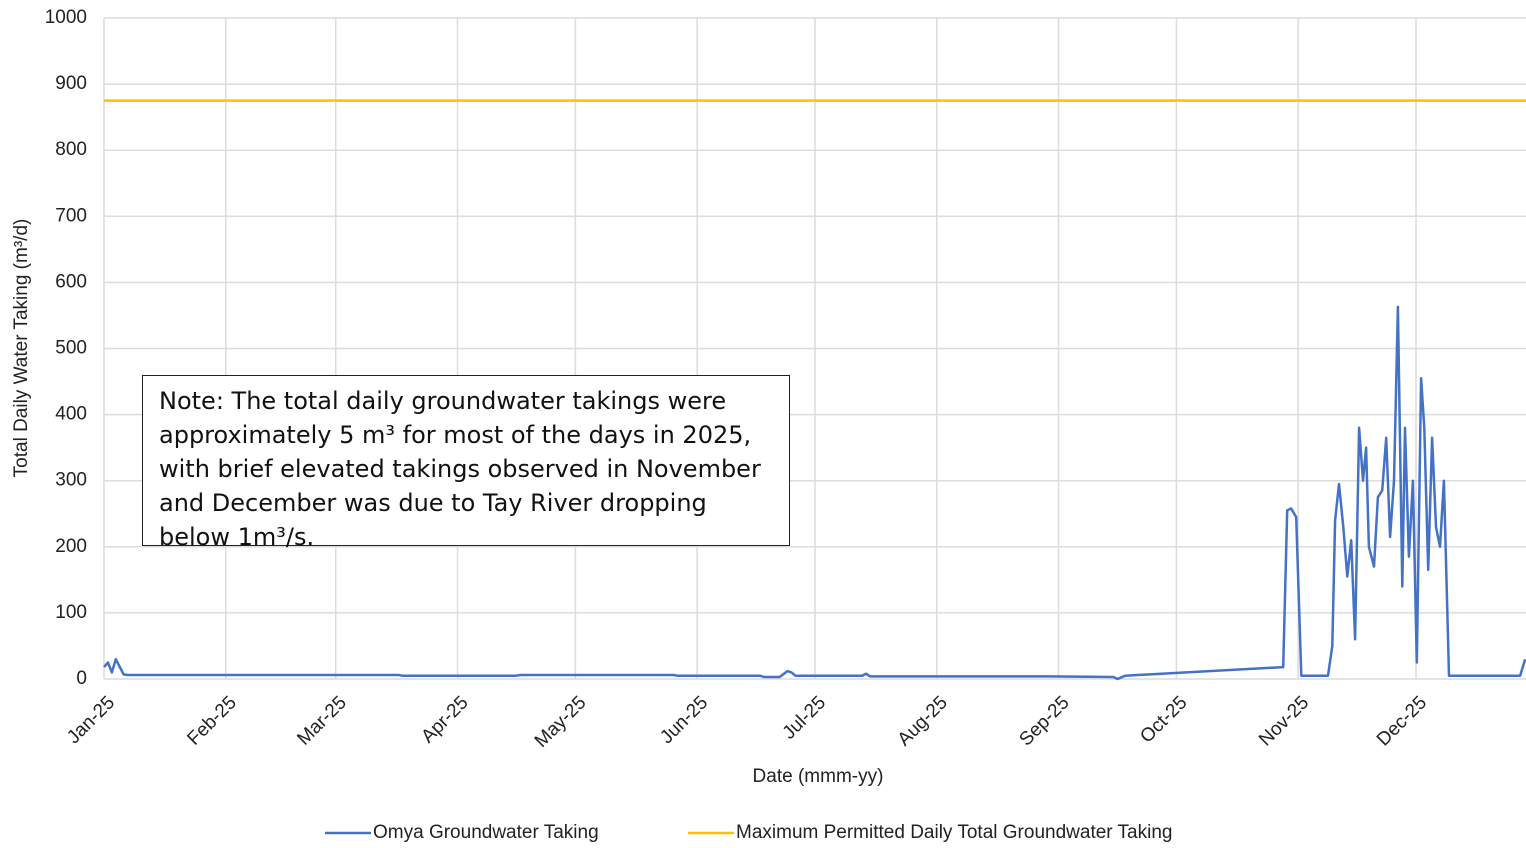 This screenshot has width=1526, height=848. What do you see at coordinates (21, 348) in the screenshot?
I see `y-axis-label: Total Daily Water Taking (m³/d)` at bounding box center [21, 348].